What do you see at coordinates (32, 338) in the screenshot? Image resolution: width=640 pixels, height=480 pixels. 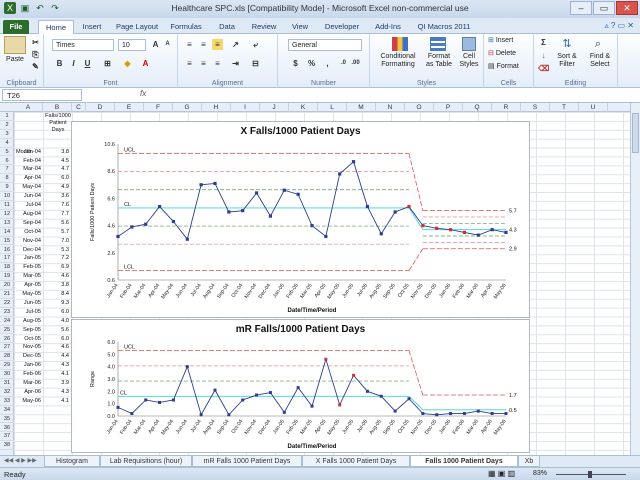 I see `month-cell: Oct-05` at bounding box center [32, 338].